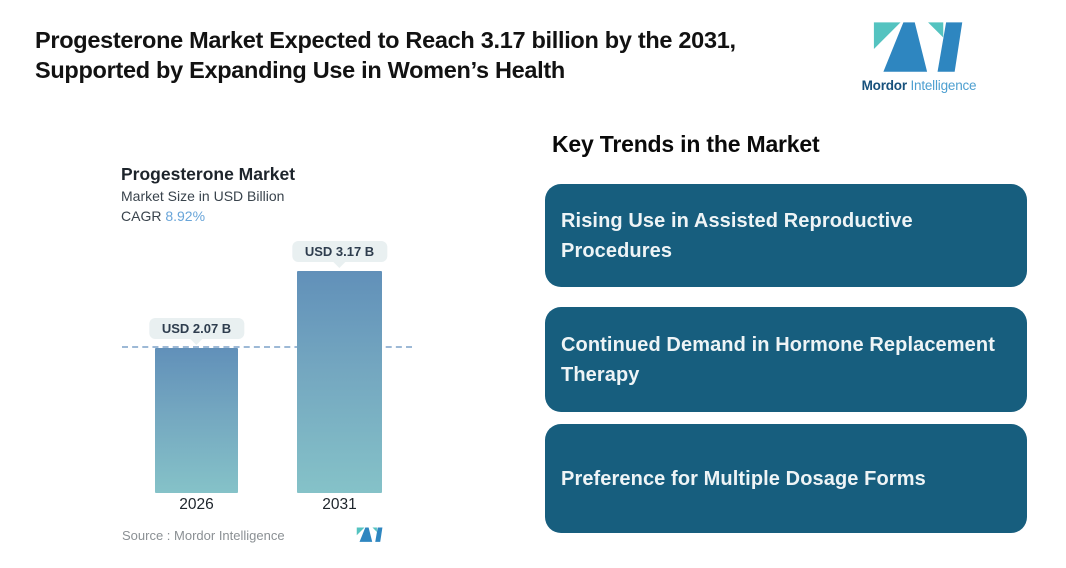 The width and height of the screenshot is (1066, 568). Describe the element at coordinates (185, 216) in the screenshot. I see `cagr-value: 8.92%` at that location.